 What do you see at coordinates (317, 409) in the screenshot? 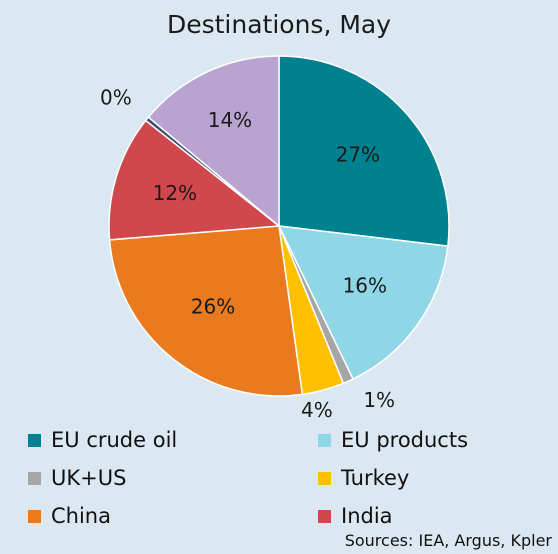
I see `slice-data-label: 4%` at bounding box center [317, 409].